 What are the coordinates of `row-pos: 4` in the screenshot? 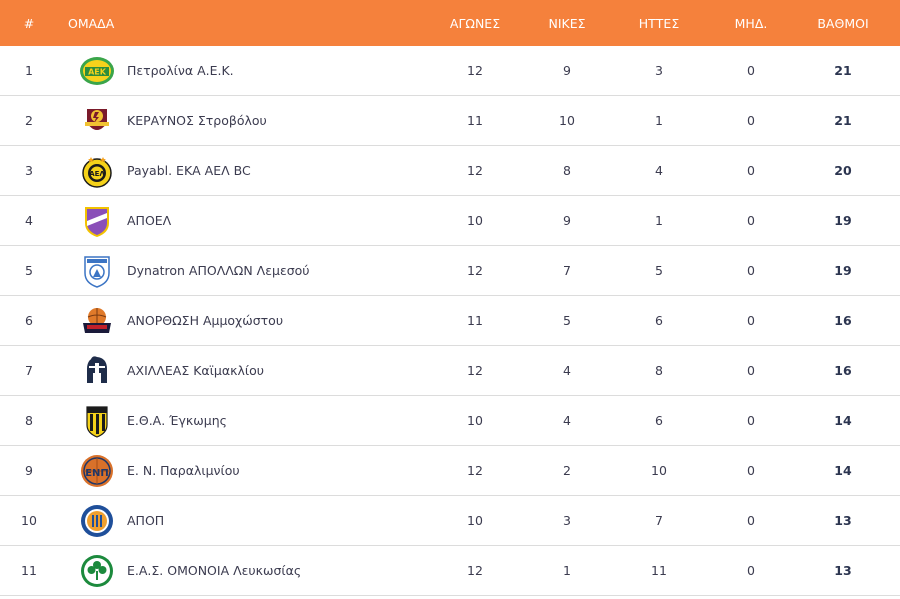 It's located at (29, 220).